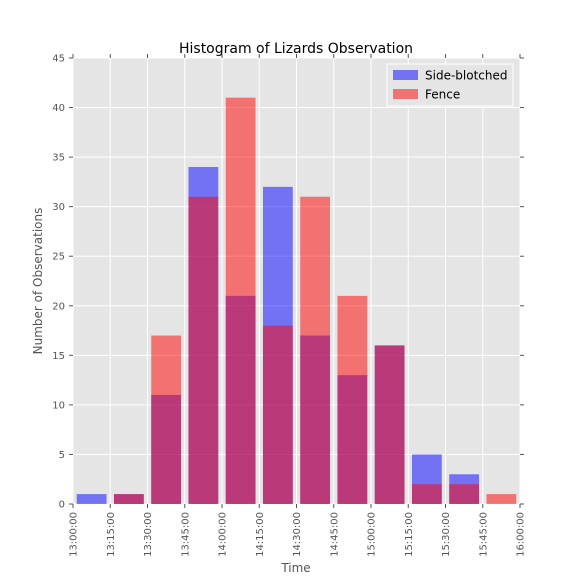  What do you see at coordinates (466, 76) in the screenshot?
I see `legend-label: Side-blotched` at bounding box center [466, 76].